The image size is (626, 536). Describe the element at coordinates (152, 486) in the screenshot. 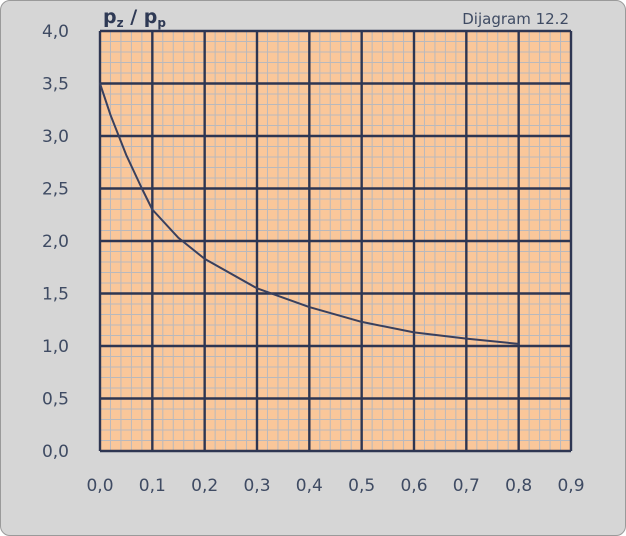

I see `x-tick-label: 0,1` at that location.